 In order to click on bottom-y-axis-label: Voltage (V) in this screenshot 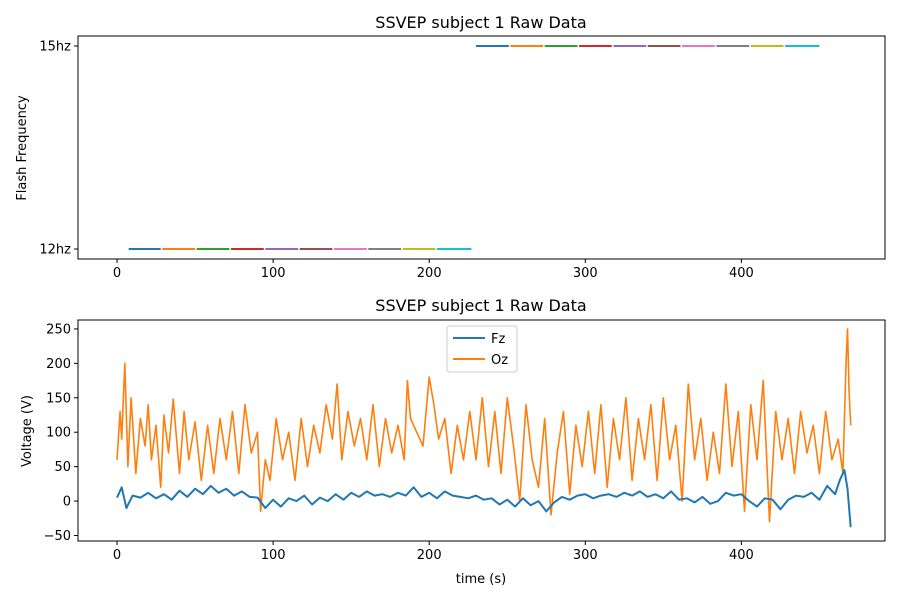, I will do `click(27, 431)`.